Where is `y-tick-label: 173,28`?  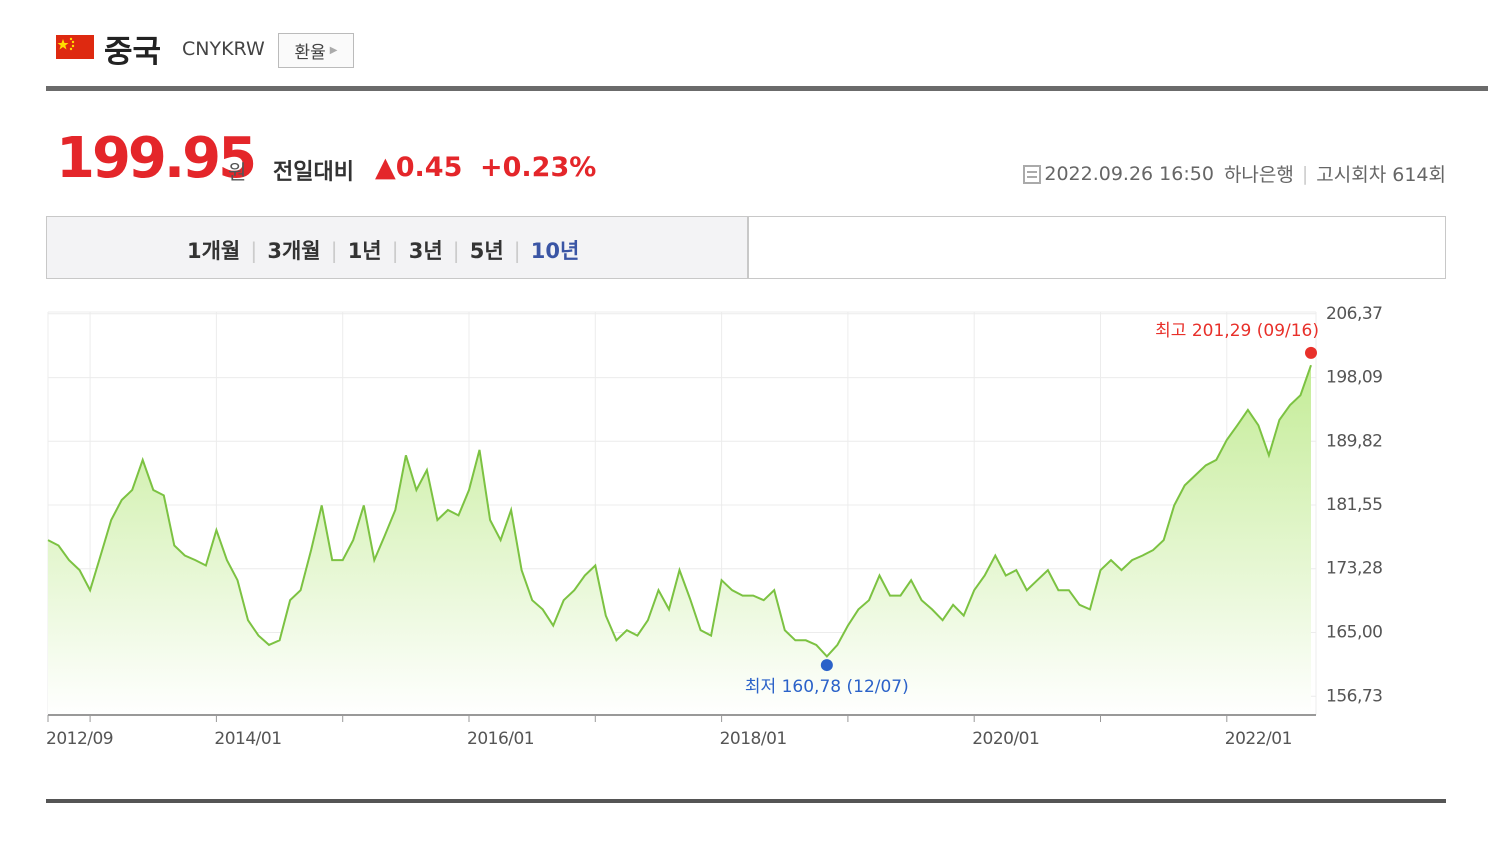
y-tick-label: 173,28 is located at coordinates (1354, 569).